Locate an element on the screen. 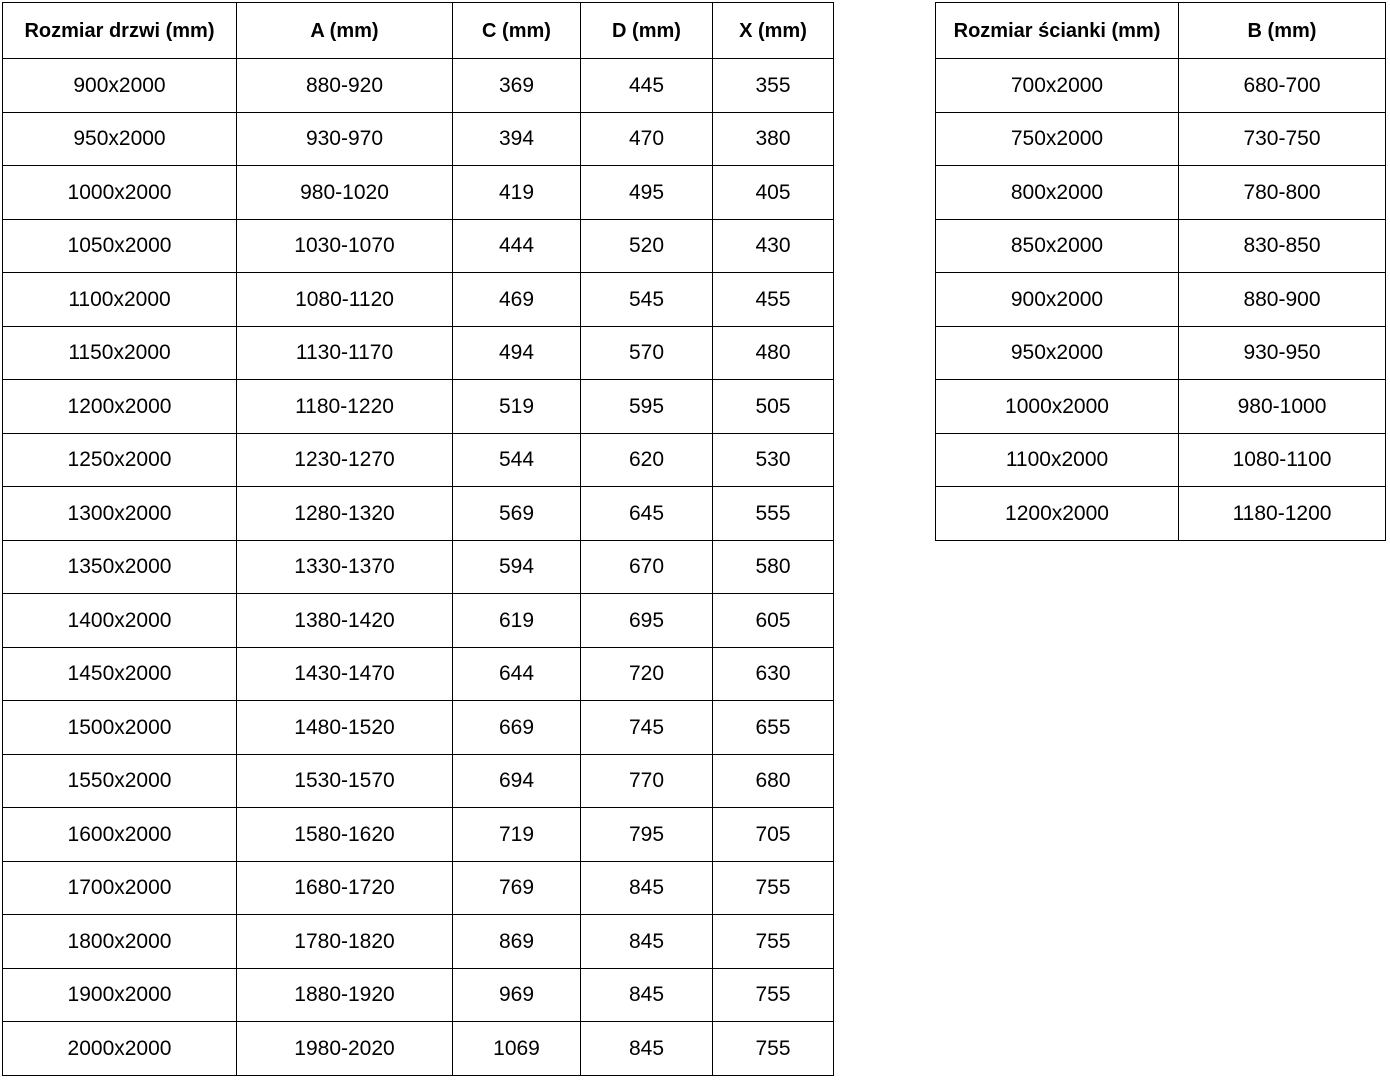 The width and height of the screenshot is (1390, 1081). cell-a: 980-1020 is located at coordinates (344, 192).